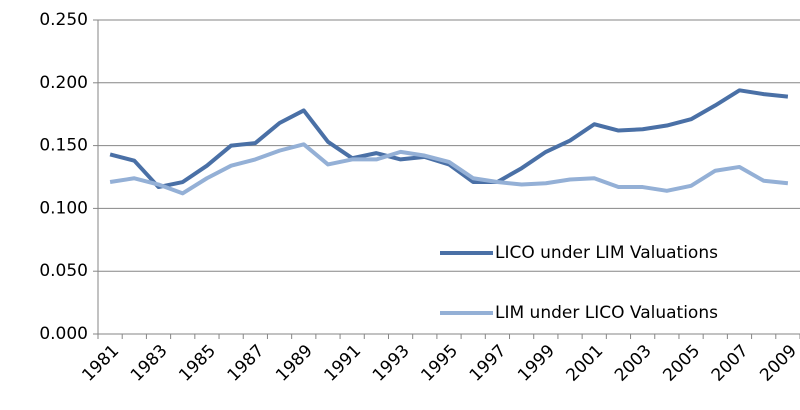  What do you see at coordinates (488, 363) in the screenshot?
I see `x-tick-label: 1997` at bounding box center [488, 363].